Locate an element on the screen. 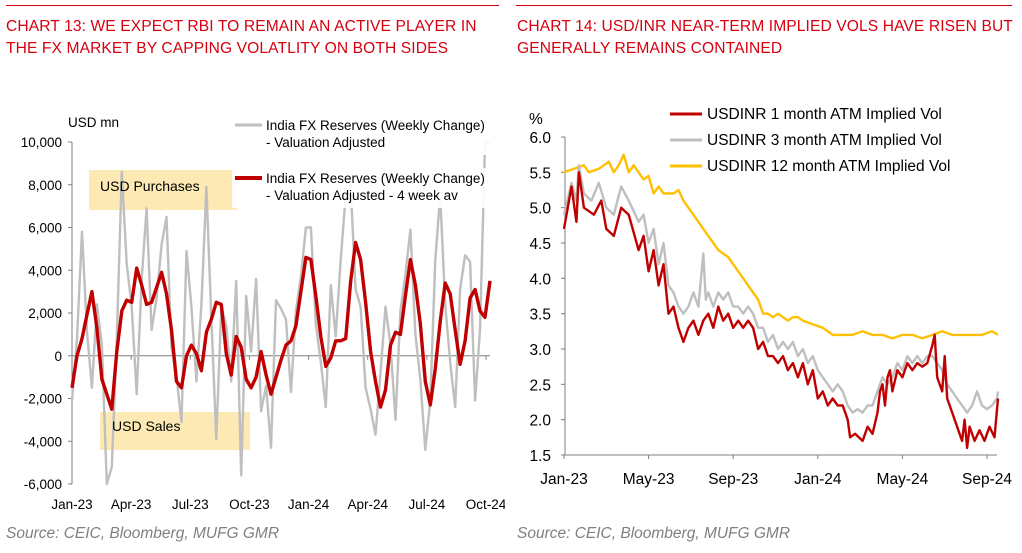  usd-purchases-label: USD Purchases is located at coordinates (150, 186).